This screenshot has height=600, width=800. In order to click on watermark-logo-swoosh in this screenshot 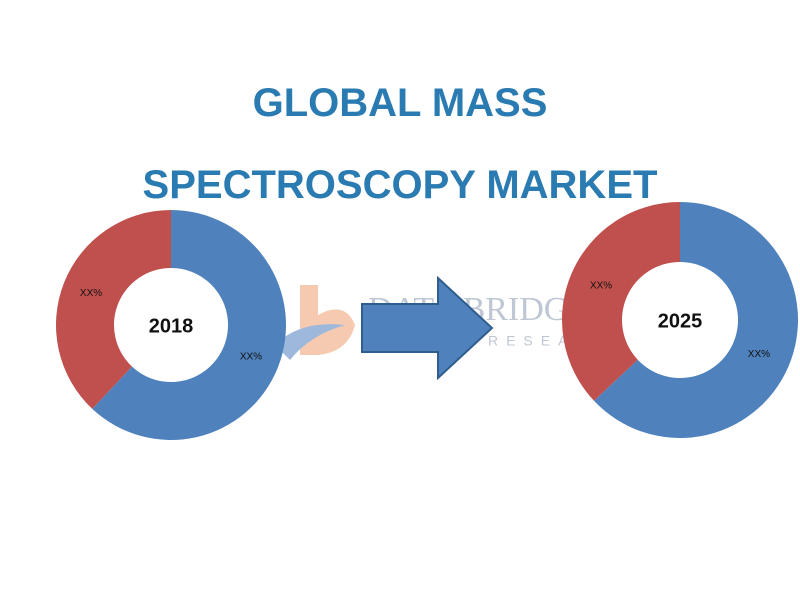, I will do `click(310, 342)`.